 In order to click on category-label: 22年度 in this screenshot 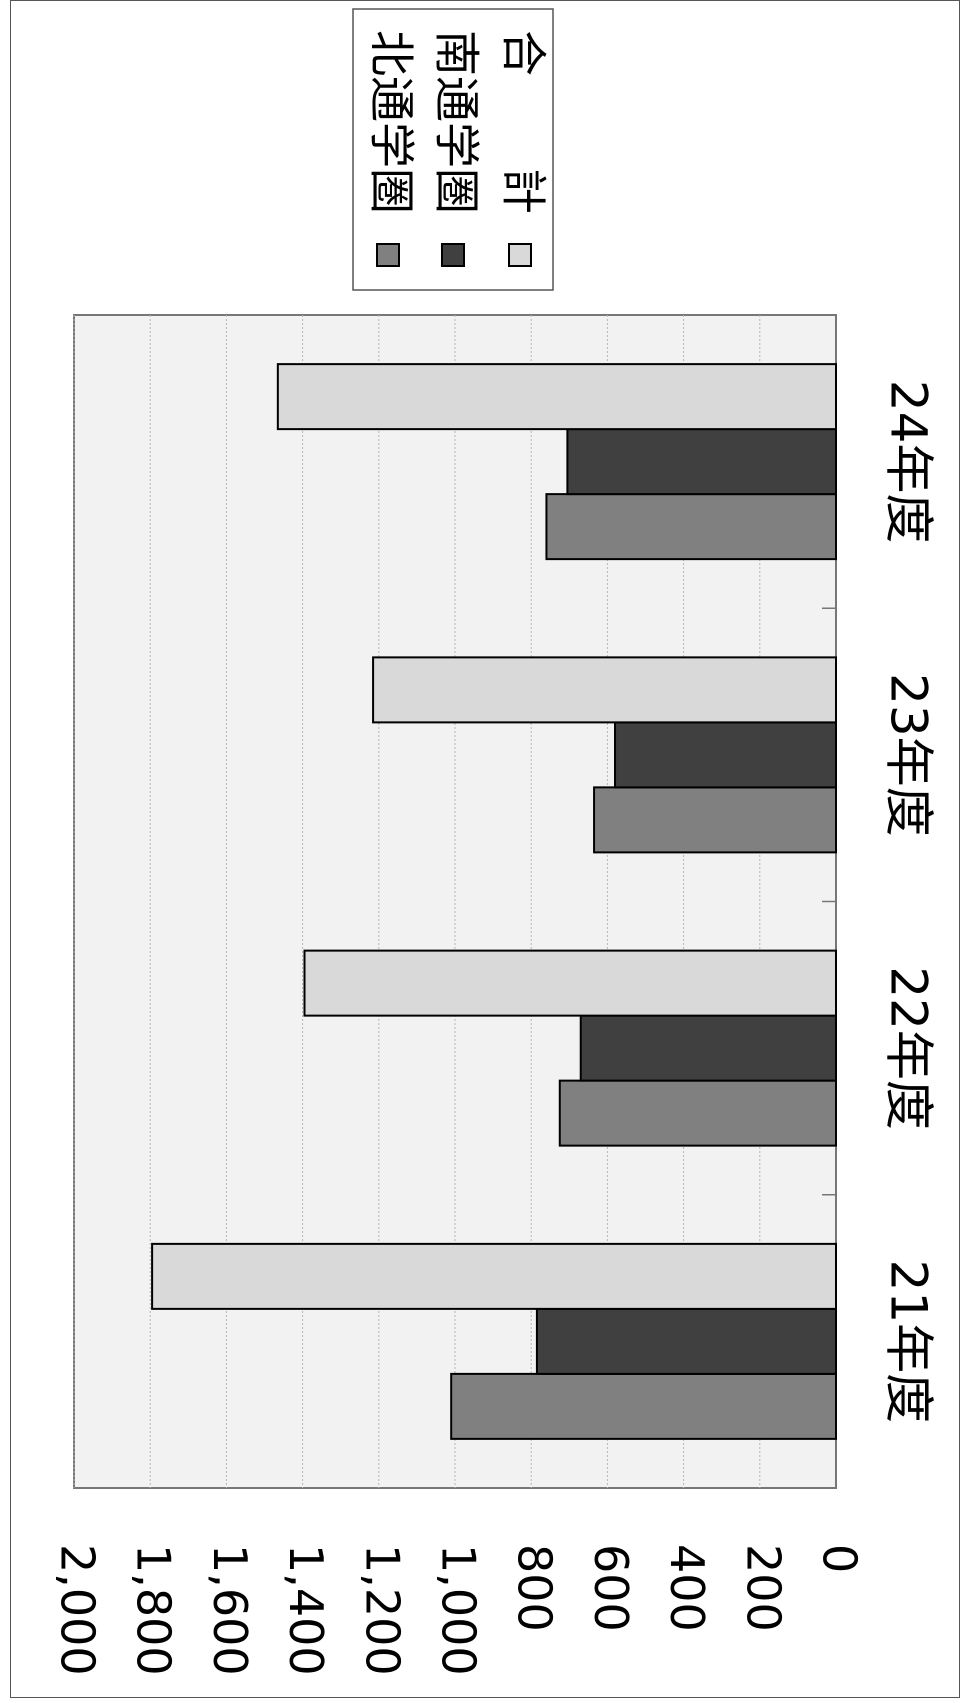, I will do `click(909, 1048)`.